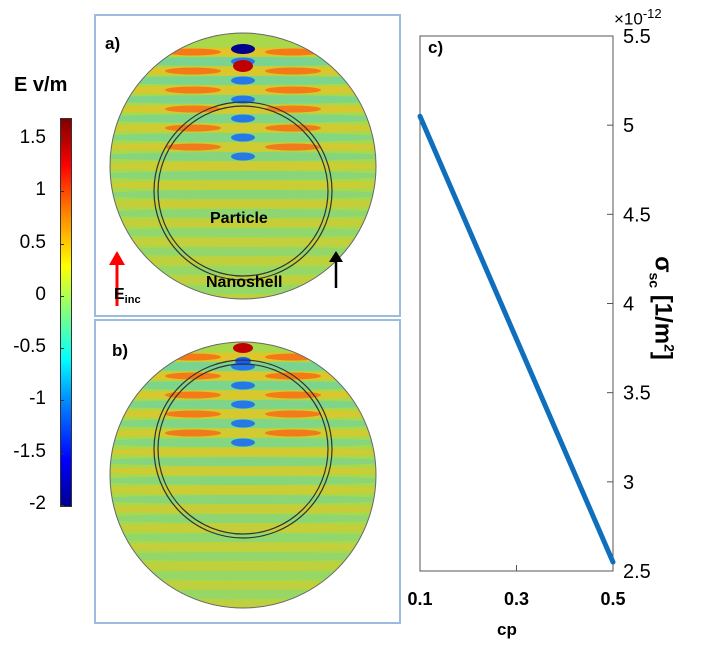 This screenshot has height=650, width=711. Describe the element at coordinates (37, 399) in the screenshot. I see `colorbar-tick-label: -1` at that location.